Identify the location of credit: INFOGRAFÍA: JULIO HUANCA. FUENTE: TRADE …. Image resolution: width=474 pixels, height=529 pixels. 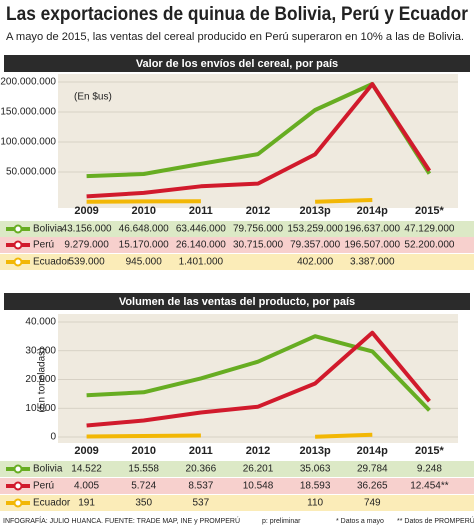
(121, 520).